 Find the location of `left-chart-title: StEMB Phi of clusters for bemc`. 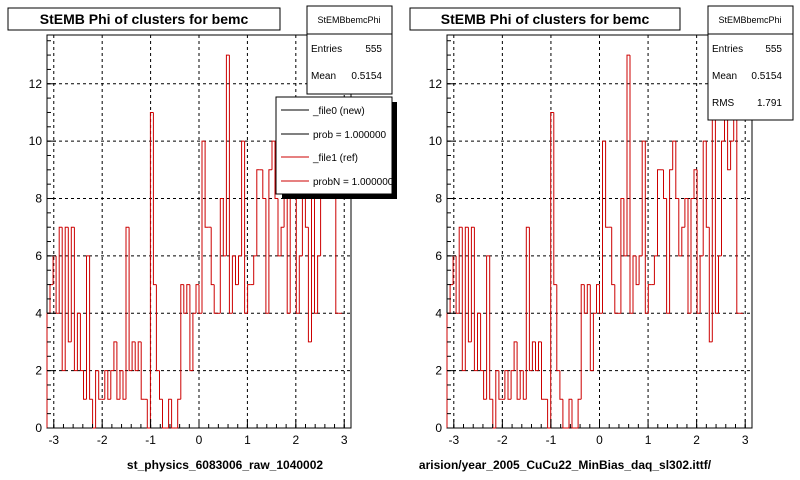

left-chart-title: StEMB Phi of clusters for bemc is located at coordinates (144, 19).